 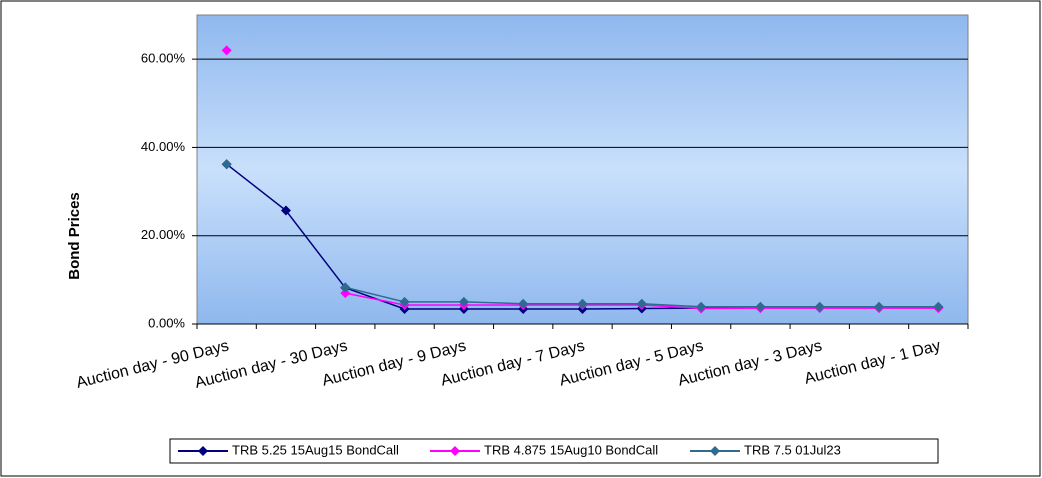 I want to click on y-tick-label: 20.00%, so click(x=163, y=234).